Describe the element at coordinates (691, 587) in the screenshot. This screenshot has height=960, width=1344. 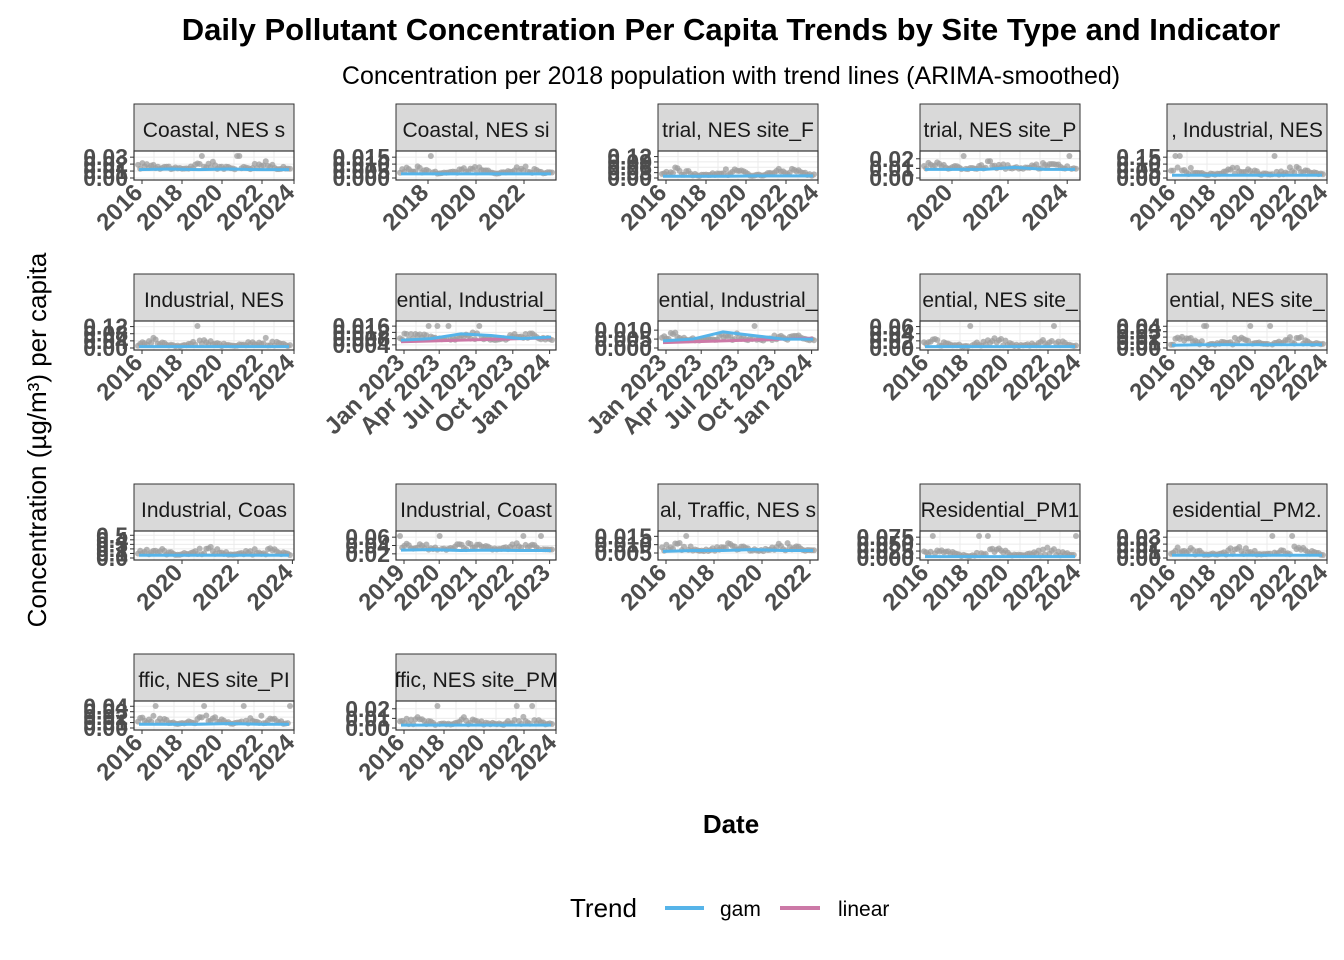
I see `x-tick-label: 2018` at that location.